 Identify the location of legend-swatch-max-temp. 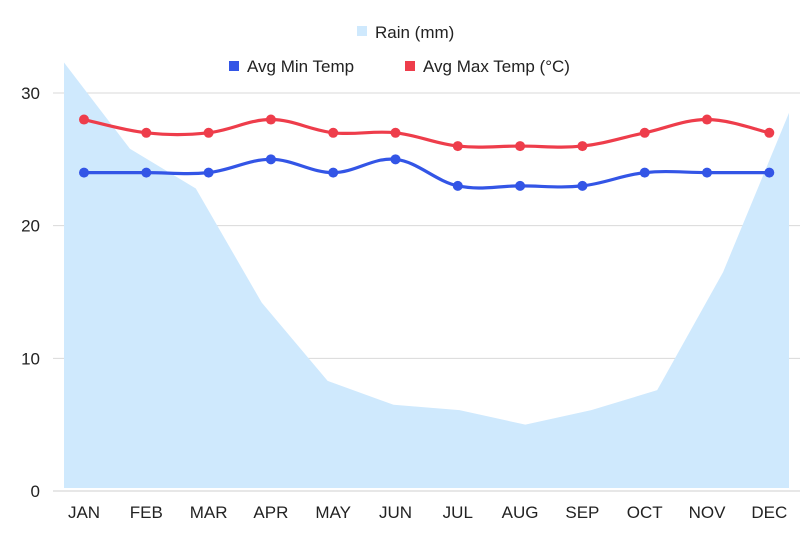
(410, 66).